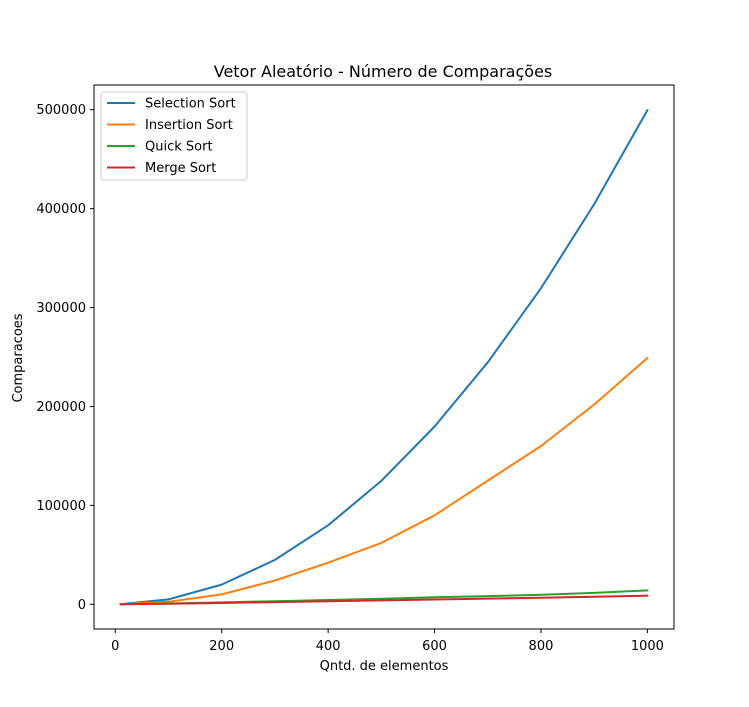  Describe the element at coordinates (384, 666) in the screenshot. I see `x-axis-label: Qntd. de elementos` at that location.